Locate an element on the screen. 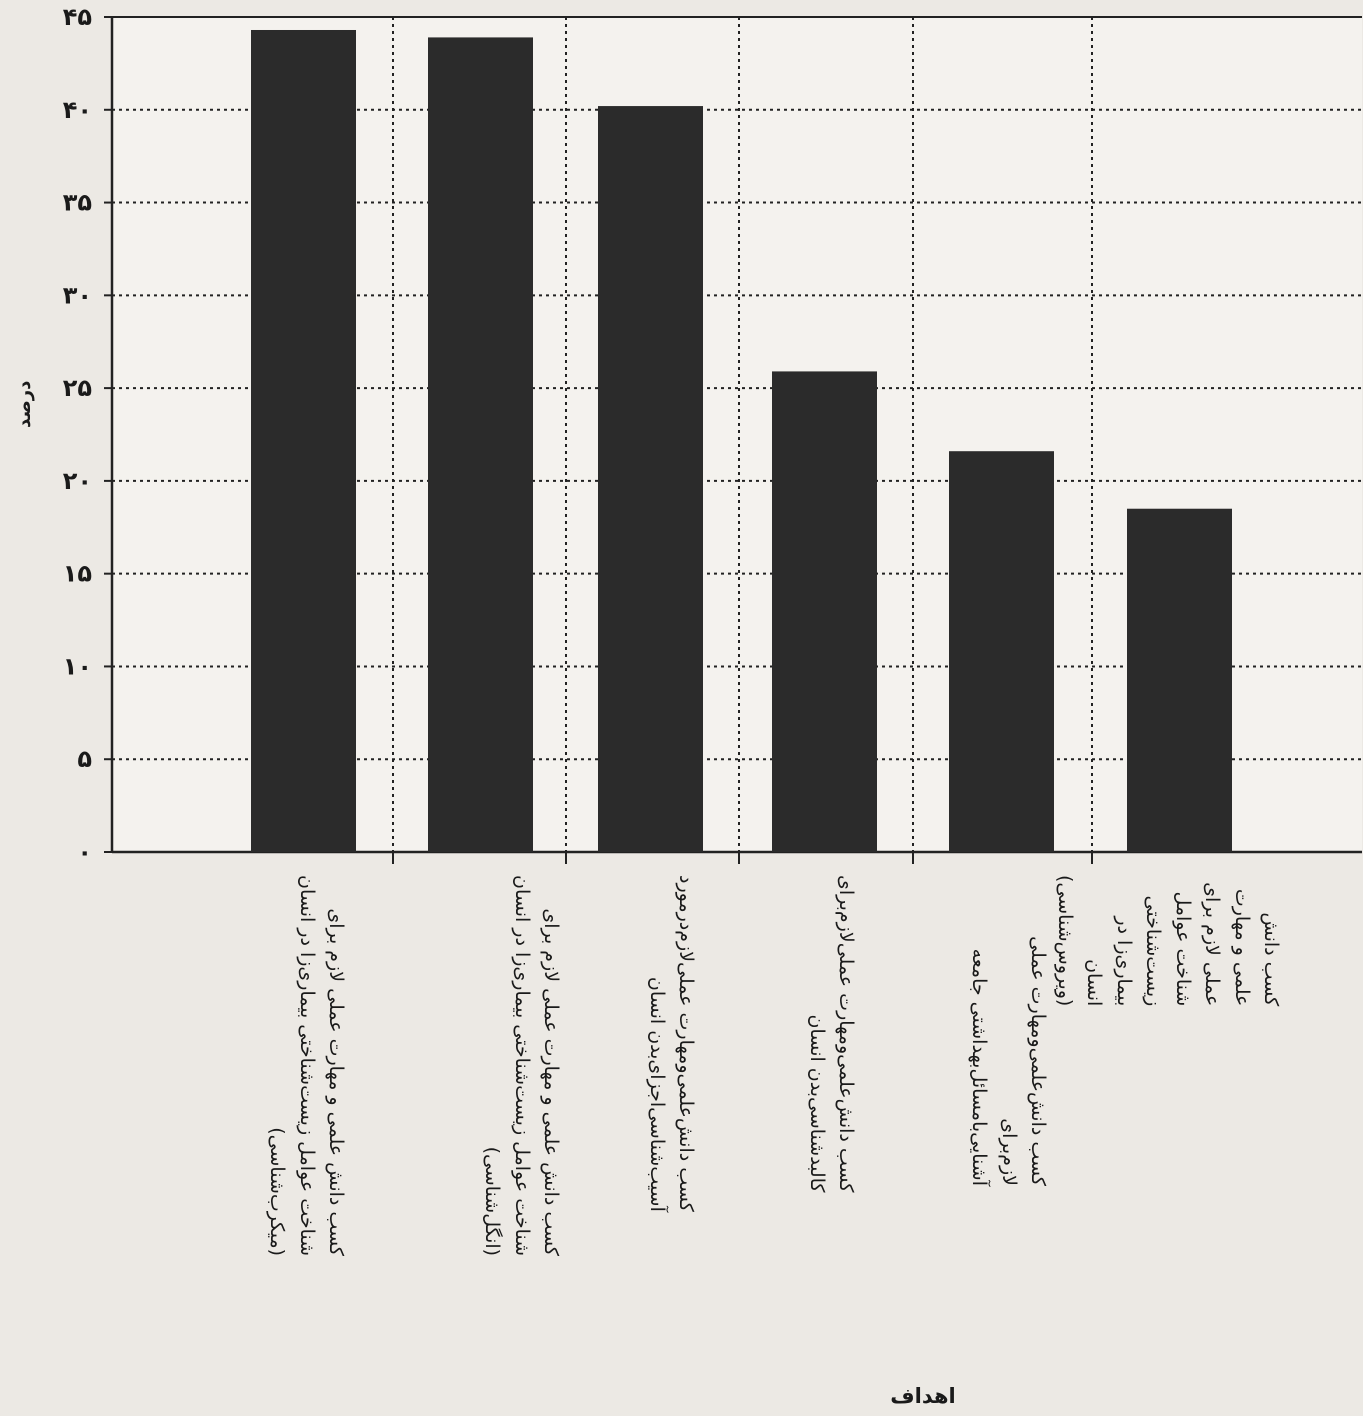 The width and height of the screenshot is (1363, 1416). y-tick-label: ۲۰ is located at coordinates (77, 481).